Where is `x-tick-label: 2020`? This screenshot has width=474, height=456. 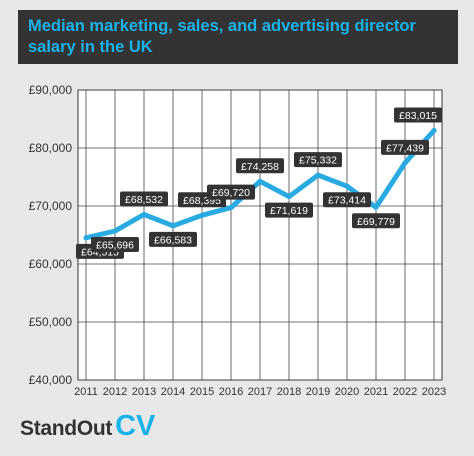 x-tick-label: 2020 is located at coordinates (347, 392).